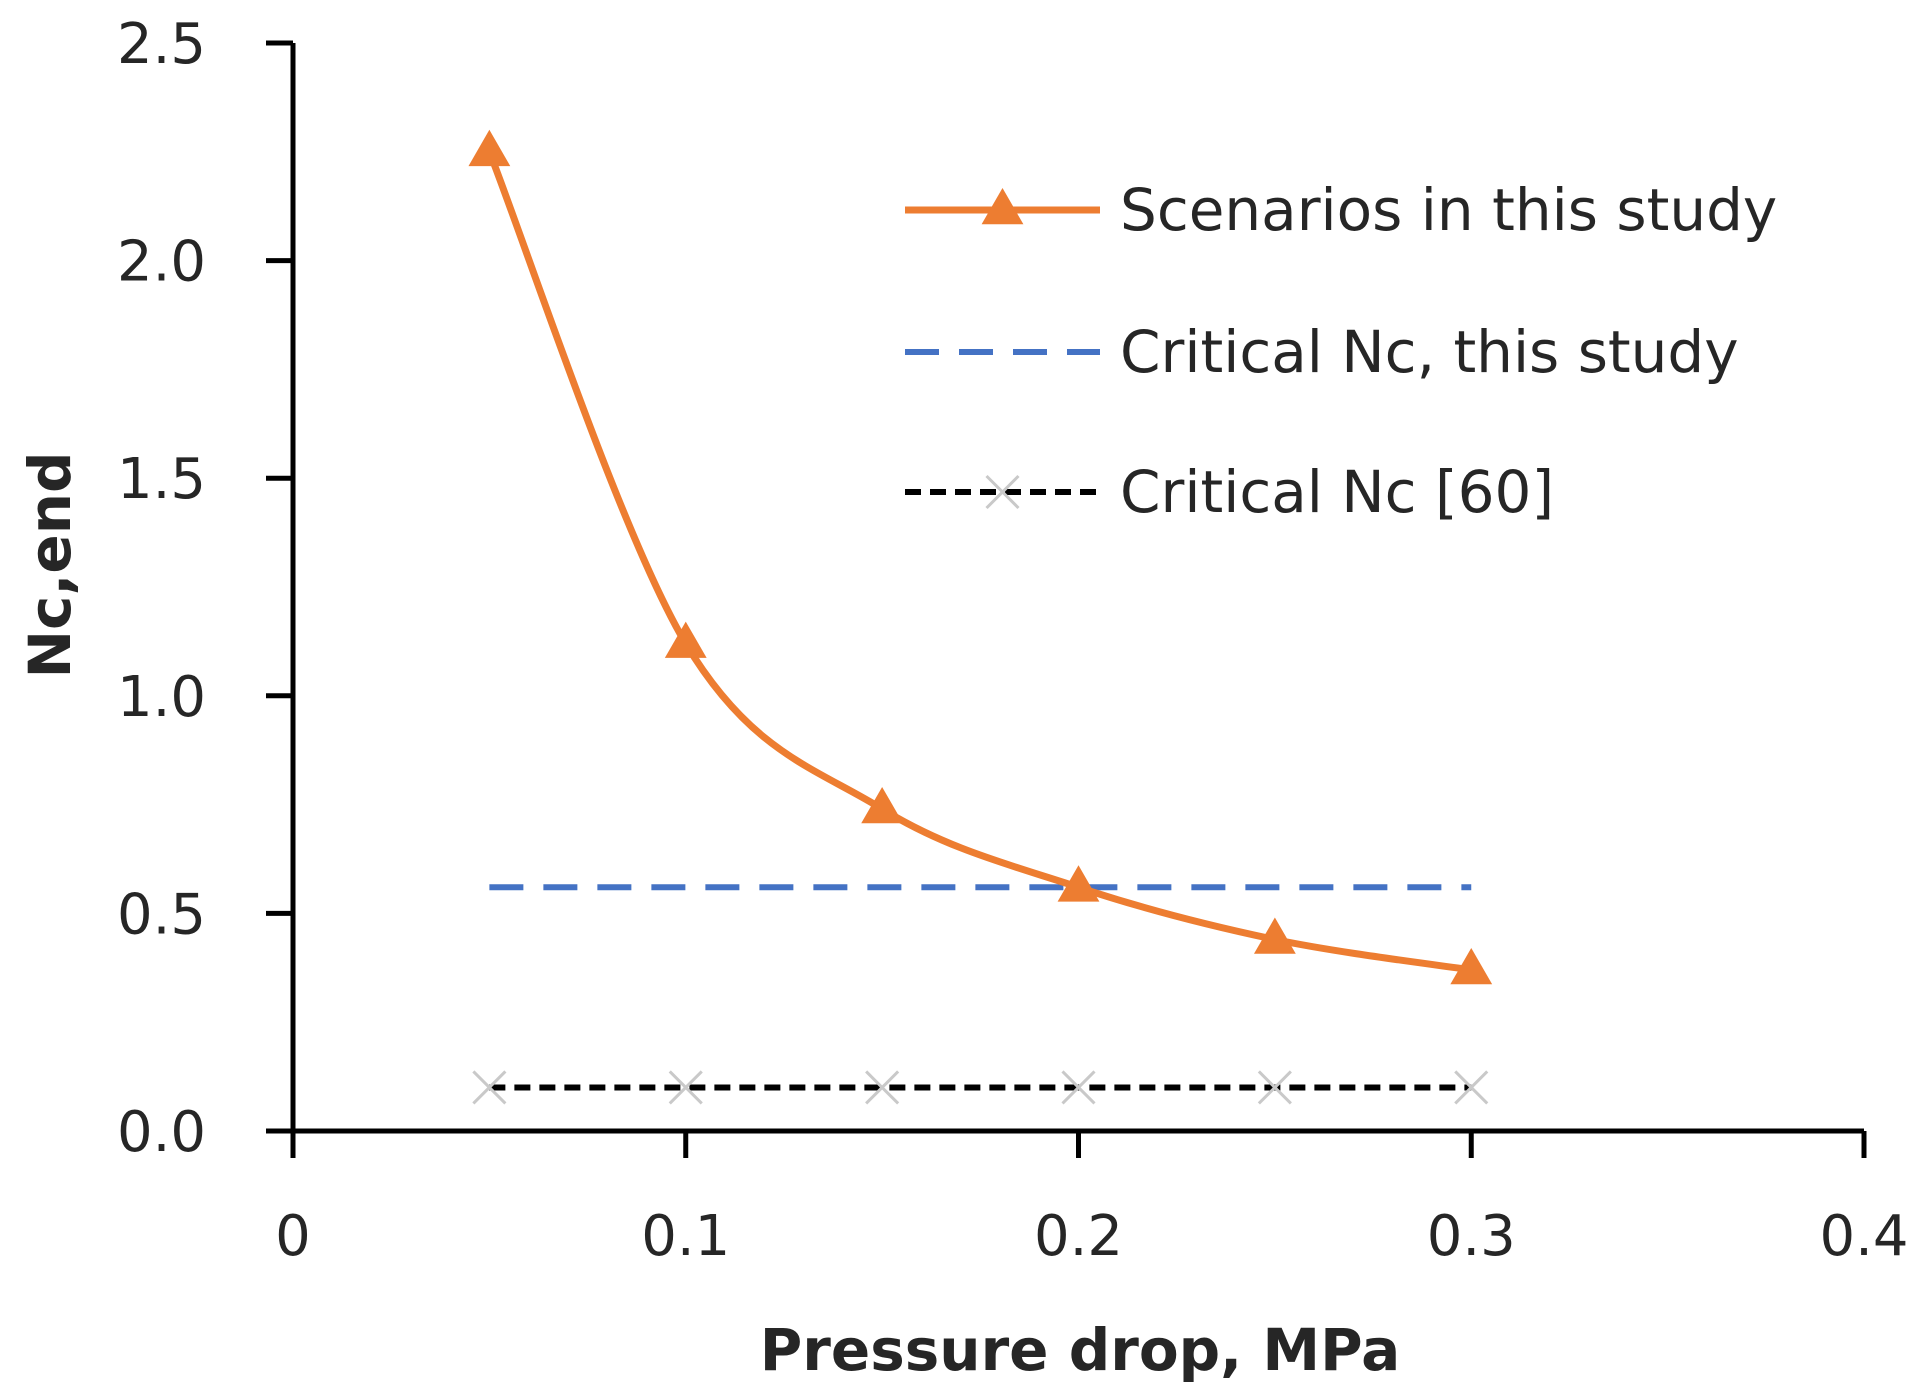 The image size is (1929, 1394). Describe the element at coordinates (1002, 206) in the screenshot. I see `legend-triangle-marker` at that location.